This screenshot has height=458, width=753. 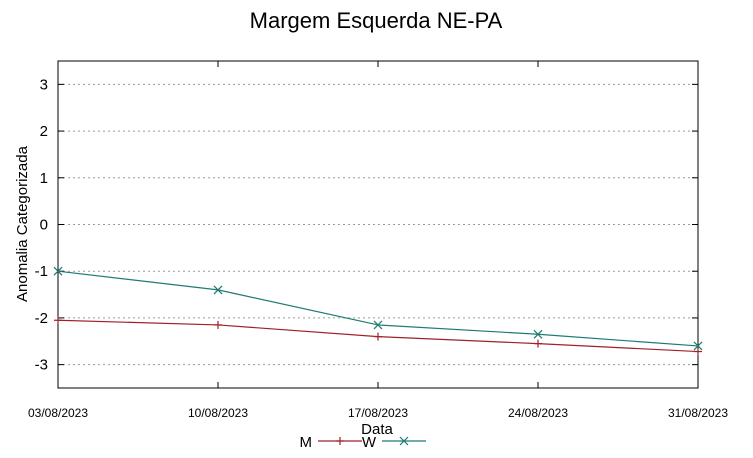 What do you see at coordinates (369, 442) in the screenshot?
I see `legend-label-w: W` at bounding box center [369, 442].